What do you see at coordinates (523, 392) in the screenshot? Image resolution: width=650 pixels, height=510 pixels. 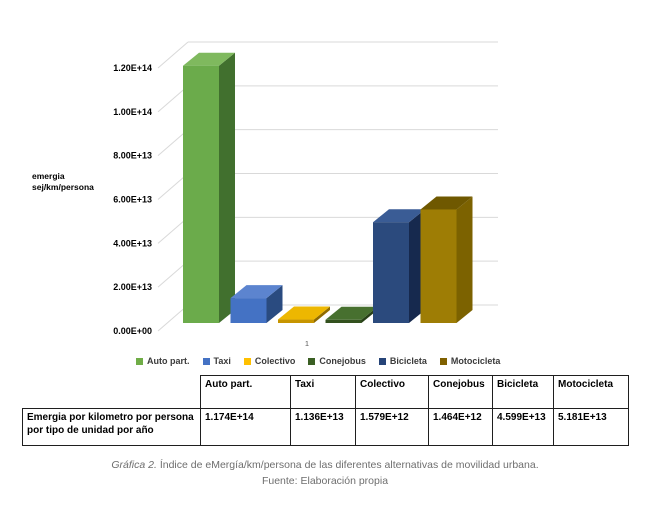 I see `table-header-bicicleta: Bicicleta` at bounding box center [523, 392].